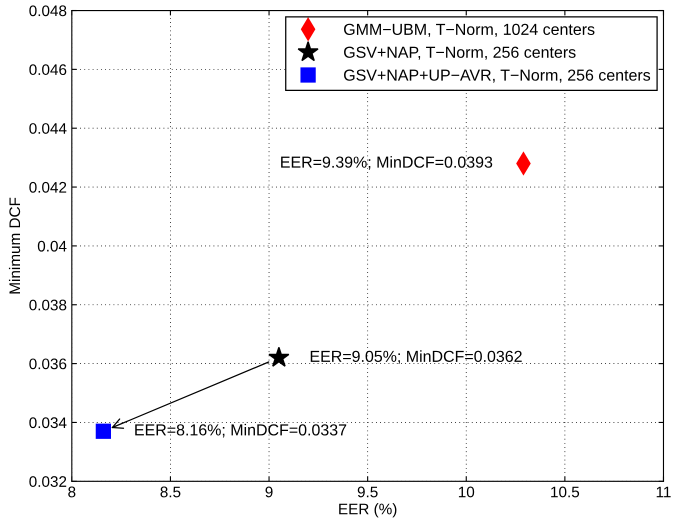 The width and height of the screenshot is (684, 526). Describe the element at coordinates (47, 10) in the screenshot. I see `y-tick-label: 0.048` at that location.